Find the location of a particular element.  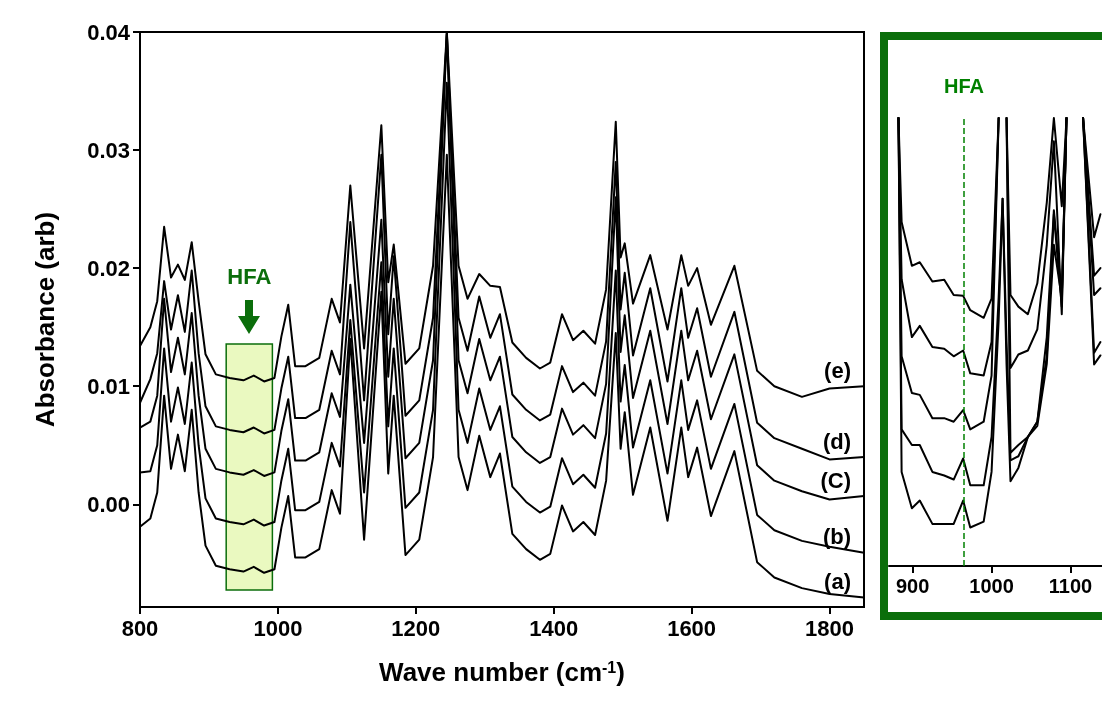

x-tick-label: 800 is located at coordinates (140, 628).